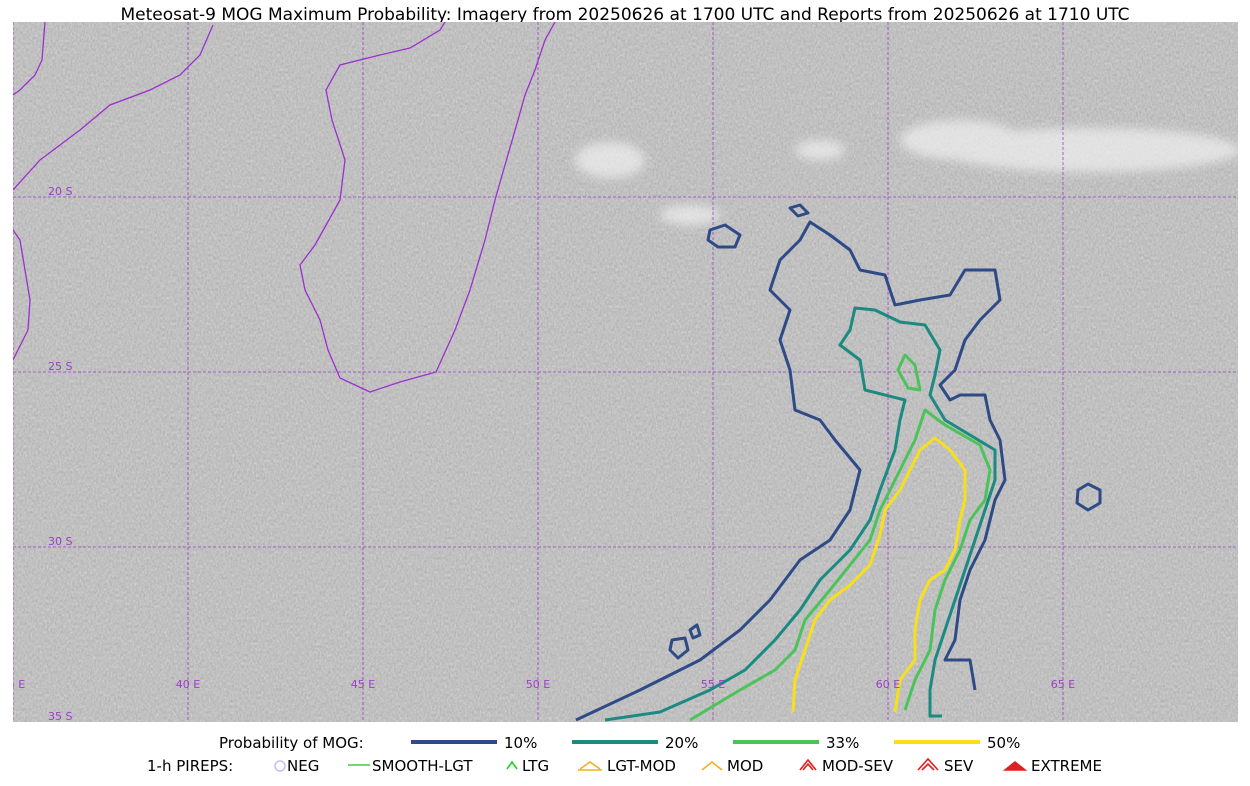 This screenshot has height=786, width=1250. What do you see at coordinates (906, 172) in the screenshot?
I see `clouds` at bounding box center [906, 172].